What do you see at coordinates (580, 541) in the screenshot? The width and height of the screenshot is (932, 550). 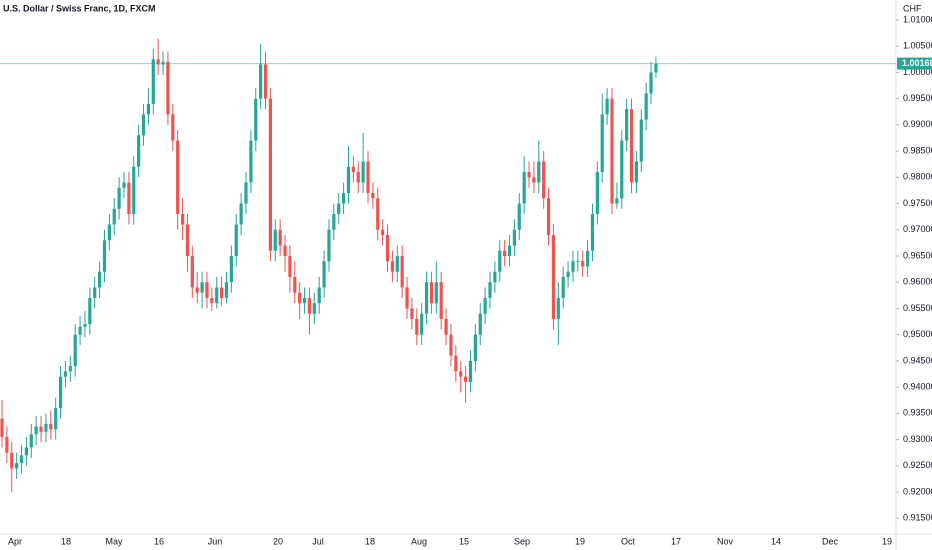 I see `time-tick-label: 19` at bounding box center [580, 541].